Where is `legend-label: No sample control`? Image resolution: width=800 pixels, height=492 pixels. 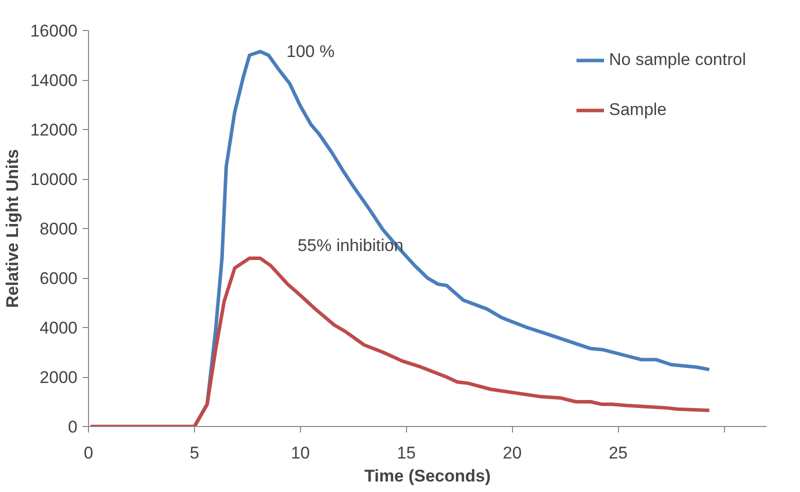
legend-label: No sample control is located at coordinates (677, 60).